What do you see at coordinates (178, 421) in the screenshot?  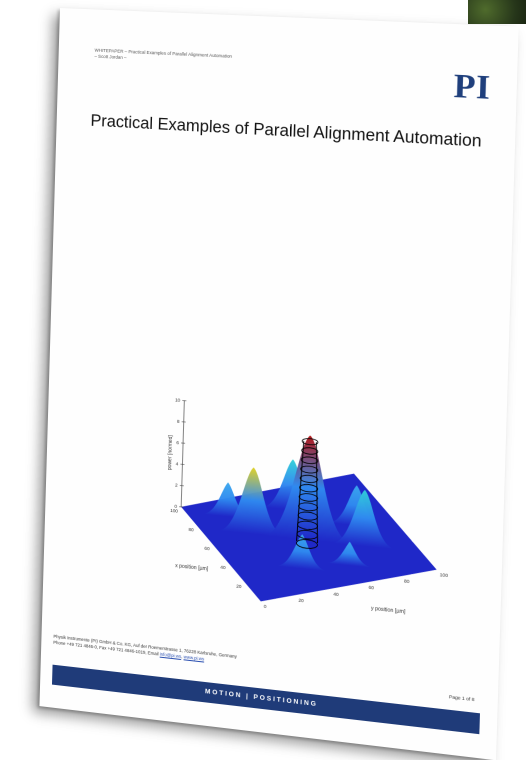 I see `z-tick-label: 8` at bounding box center [178, 421].